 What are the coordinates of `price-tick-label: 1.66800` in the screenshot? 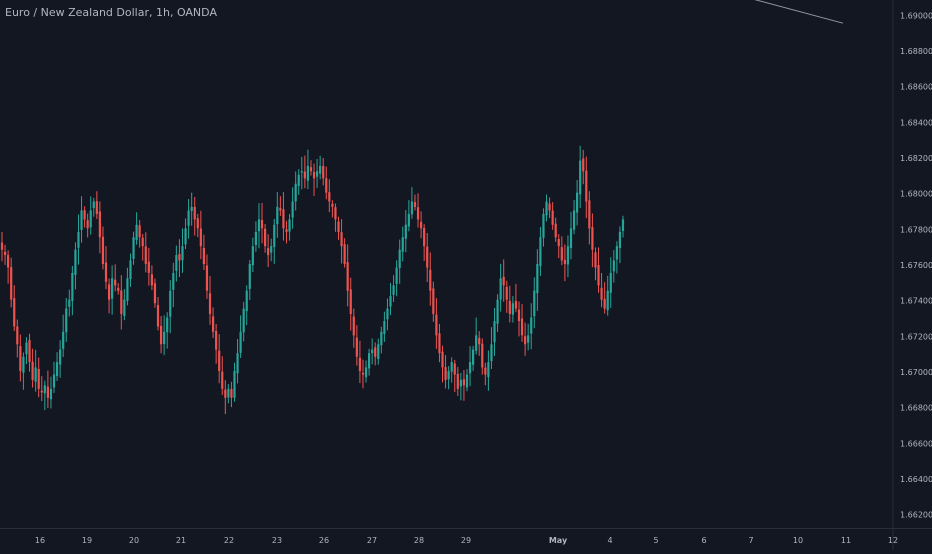 It's located at (916, 408).